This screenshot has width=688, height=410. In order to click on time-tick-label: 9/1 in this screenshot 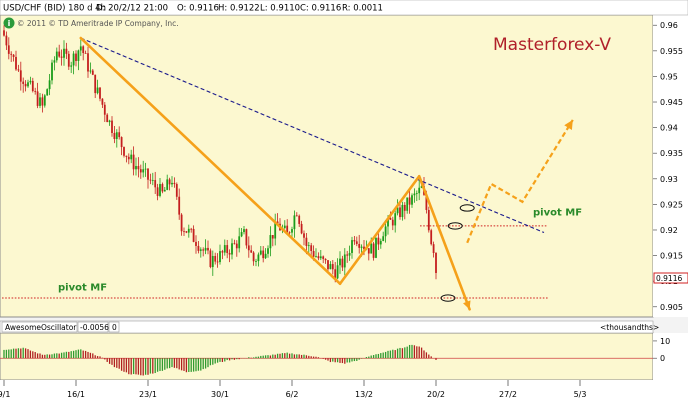, I will do `click(5, 394)`.